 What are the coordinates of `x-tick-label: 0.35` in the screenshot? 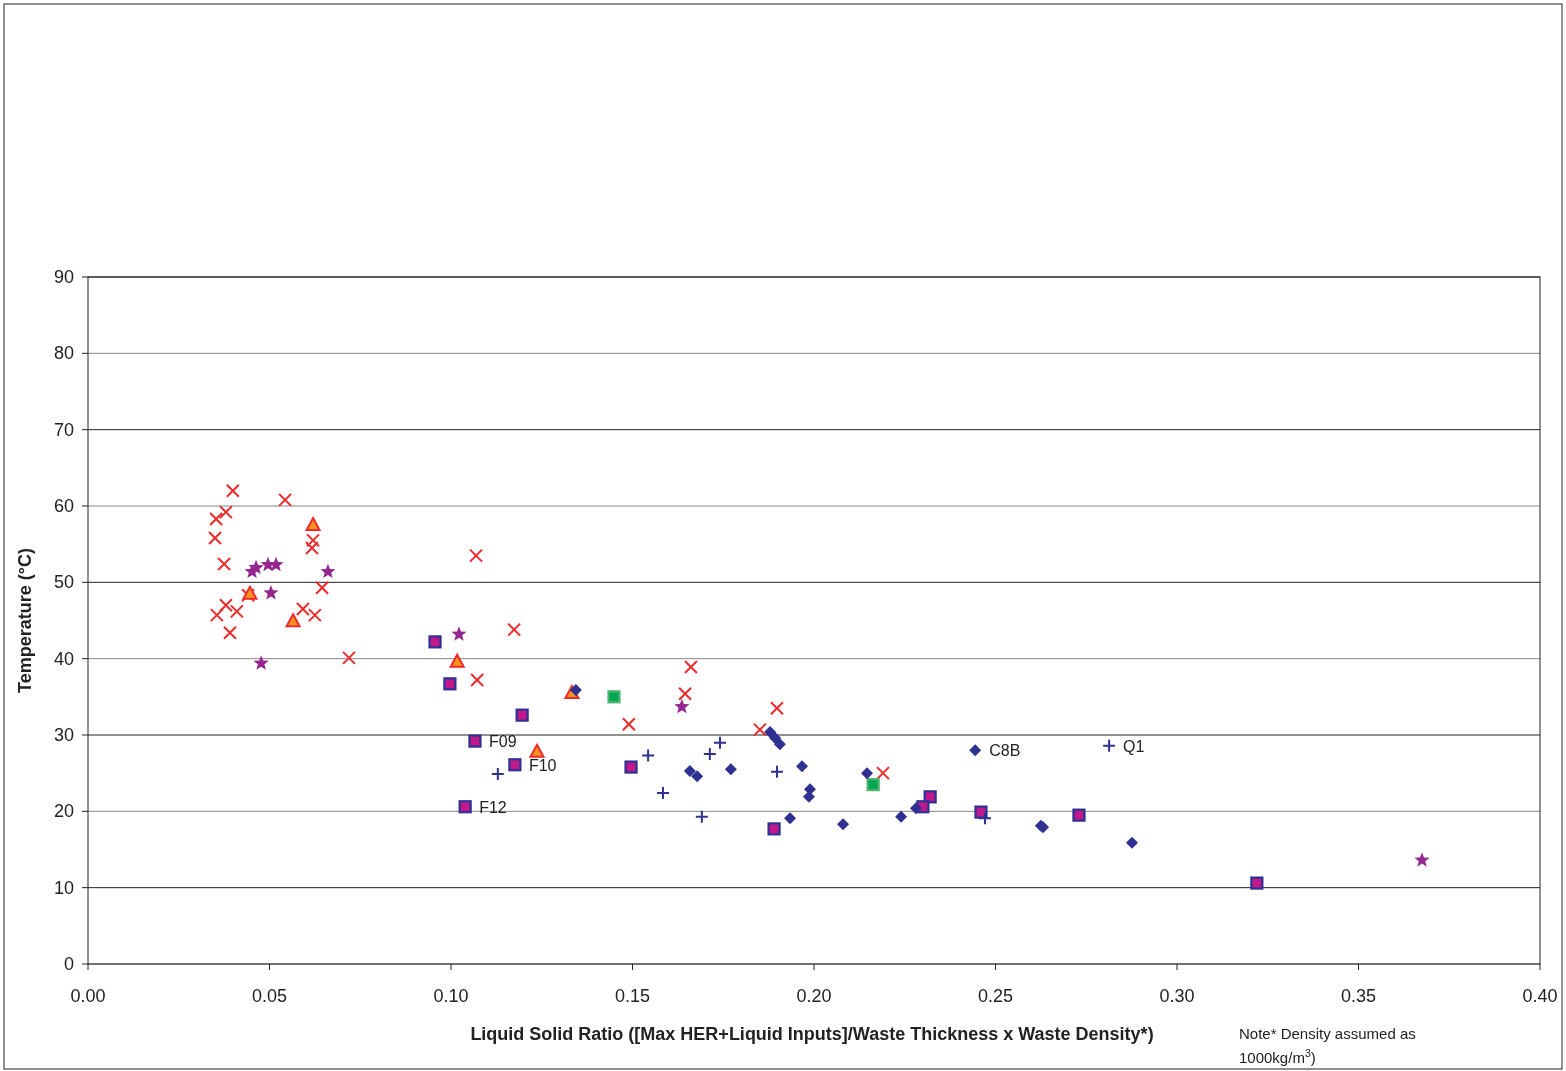 It's located at (1358, 996).